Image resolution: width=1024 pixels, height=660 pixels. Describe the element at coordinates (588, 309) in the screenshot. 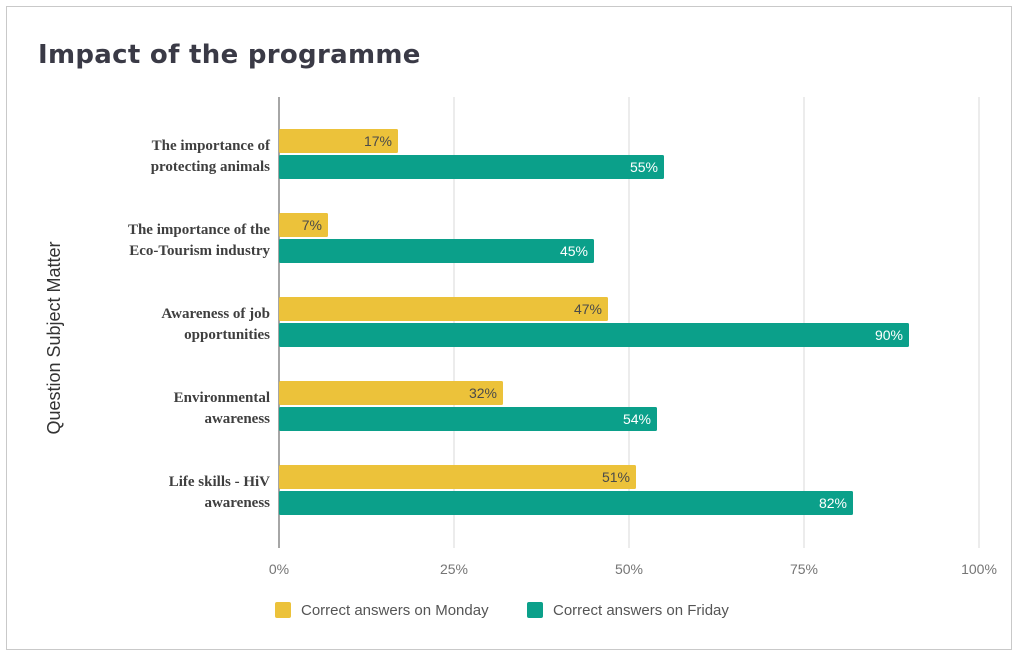

I see `data-label: 47%` at that location.